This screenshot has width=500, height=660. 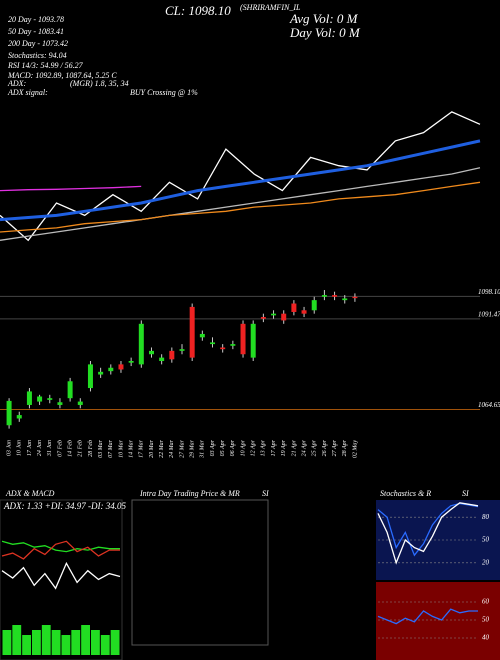 I want to click on panel-intraday-title: Intra Day Trading Price & MR, so click(x=189, y=493).